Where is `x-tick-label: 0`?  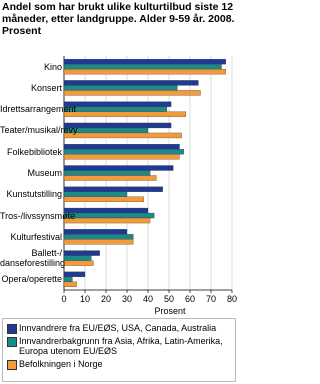 x-tick-label: 0 is located at coordinates (64, 299).